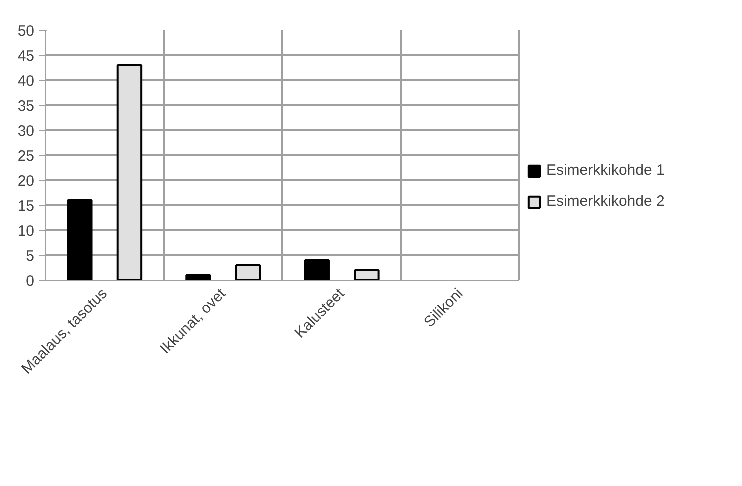 The image size is (742, 486). What do you see at coordinates (26, 56) in the screenshot?
I see `y-tick-label: 45` at bounding box center [26, 56].